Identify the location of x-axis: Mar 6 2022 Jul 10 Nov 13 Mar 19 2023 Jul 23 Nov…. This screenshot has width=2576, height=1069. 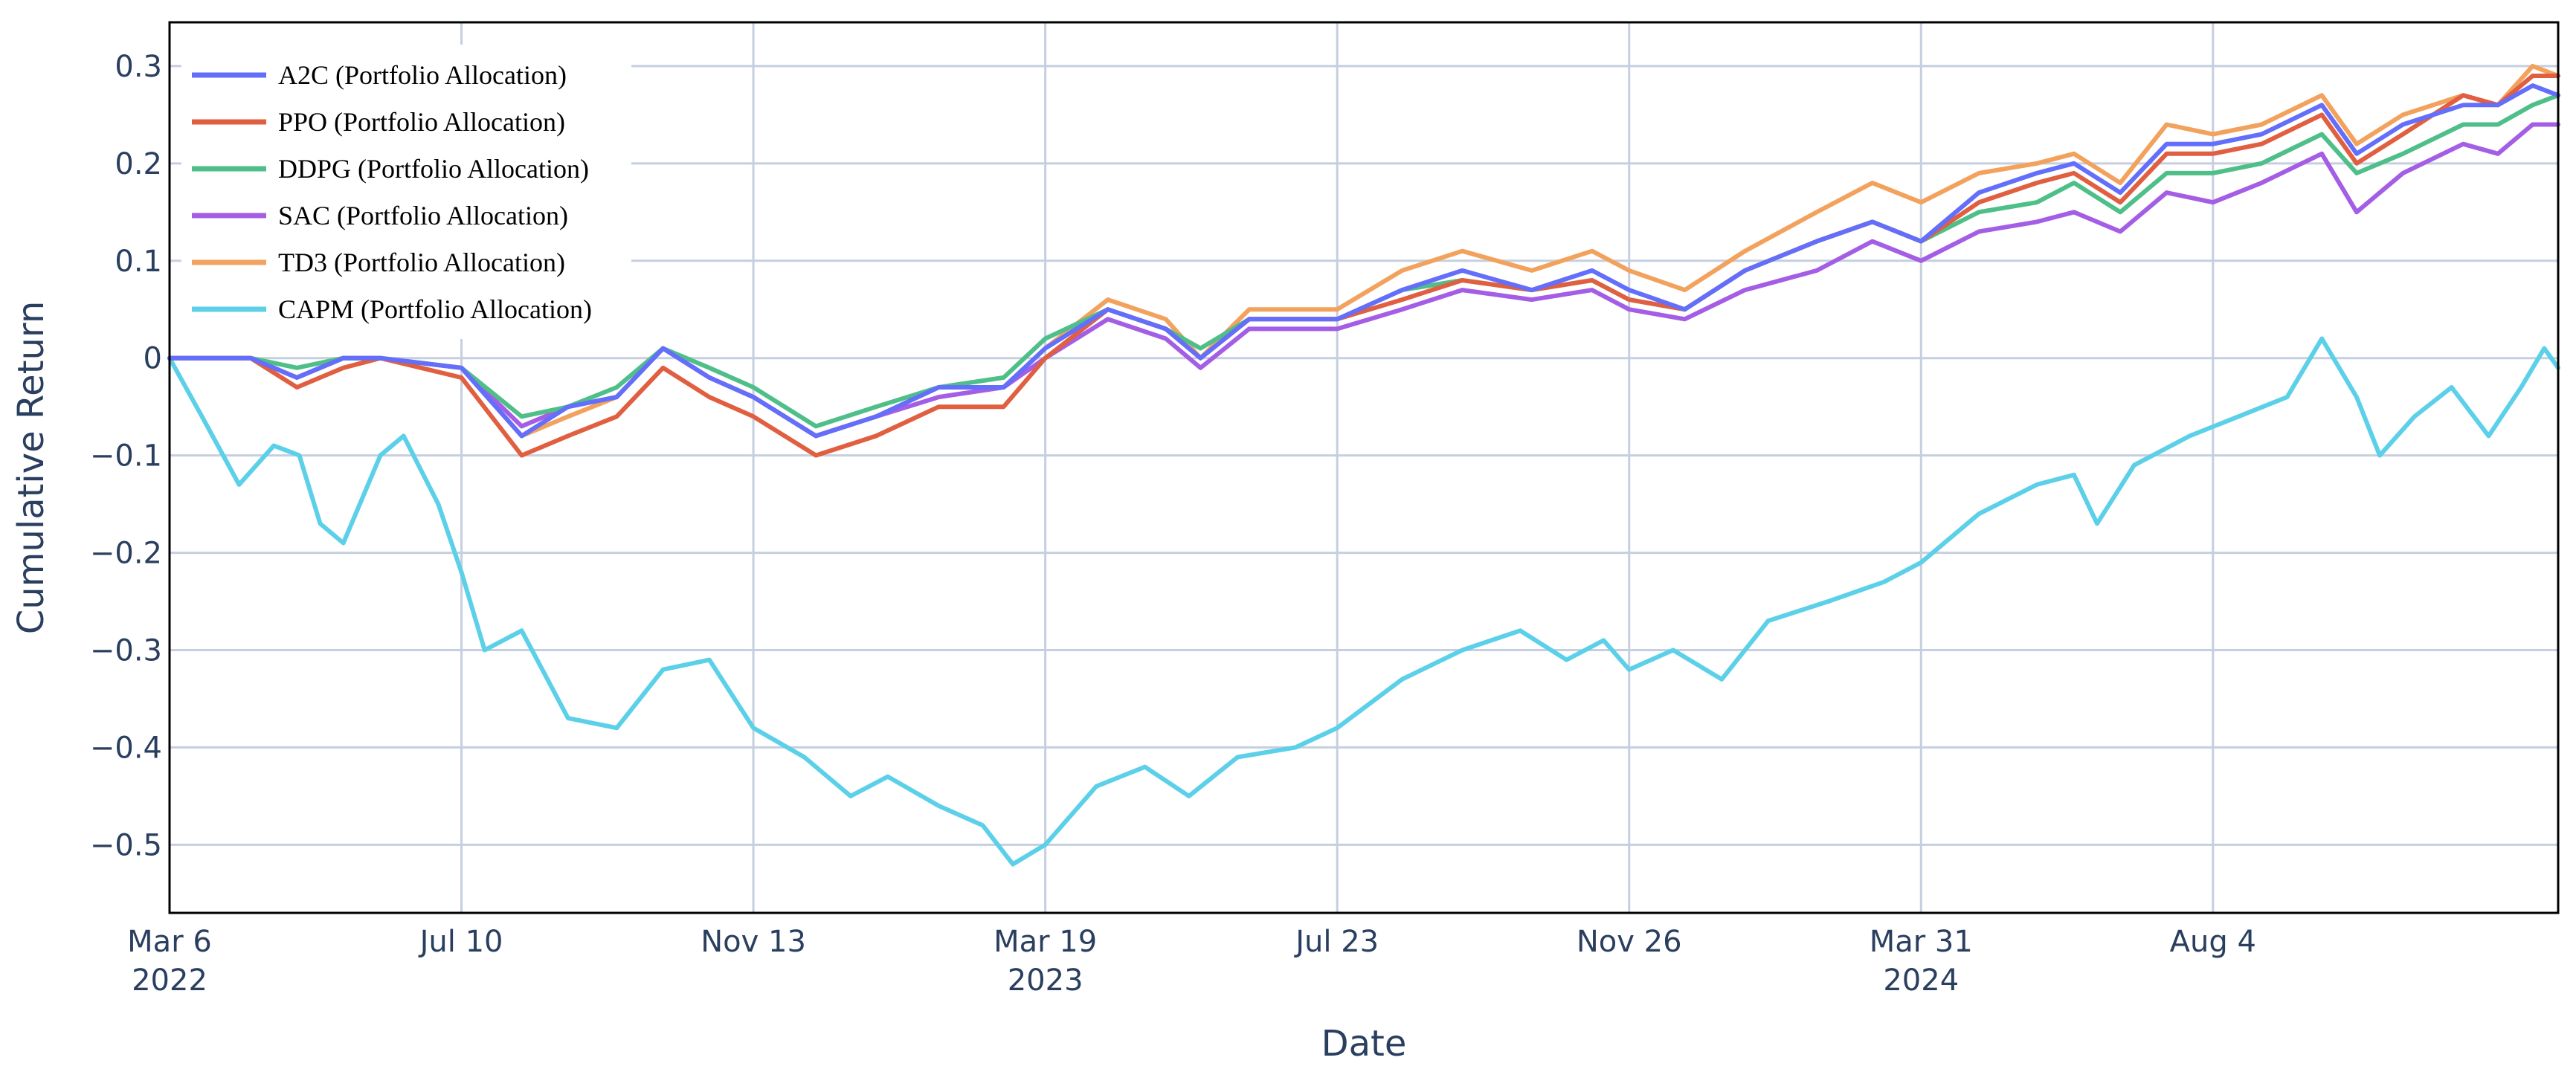
(1191, 961).